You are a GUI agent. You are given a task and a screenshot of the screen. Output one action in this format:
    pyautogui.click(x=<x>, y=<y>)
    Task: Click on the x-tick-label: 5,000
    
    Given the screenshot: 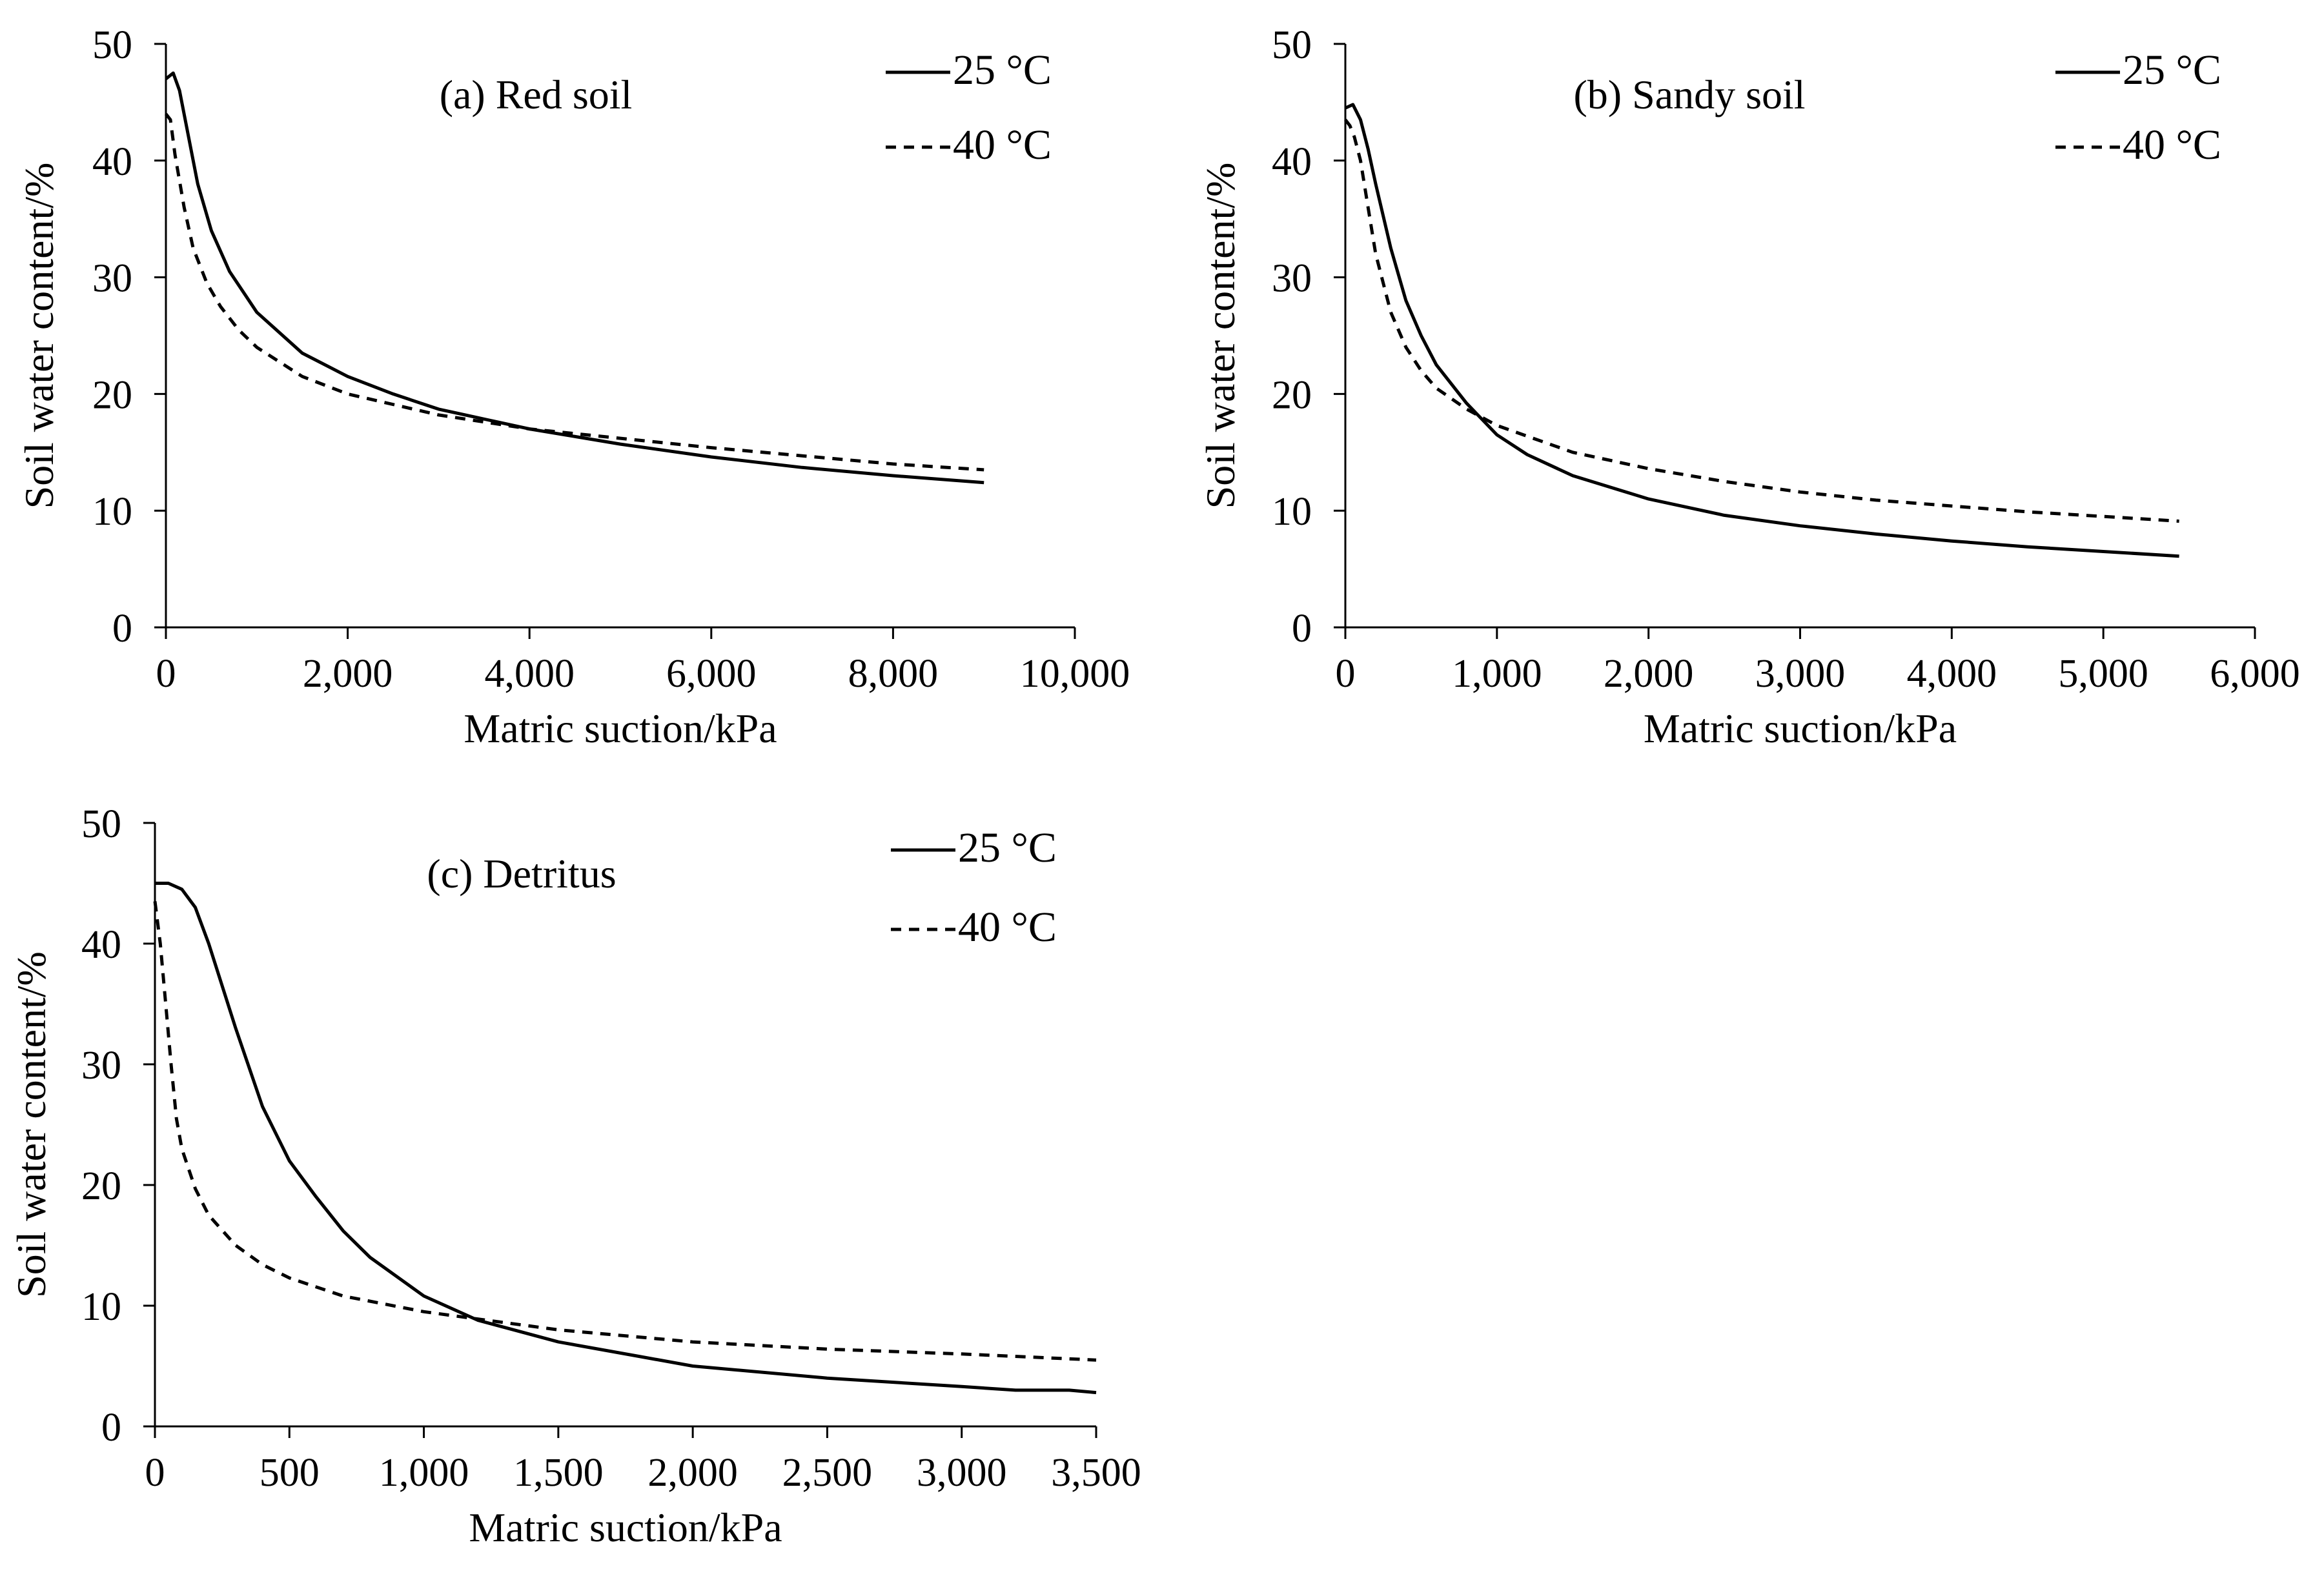 What is the action you would take?
    pyautogui.click(x=2103, y=674)
    